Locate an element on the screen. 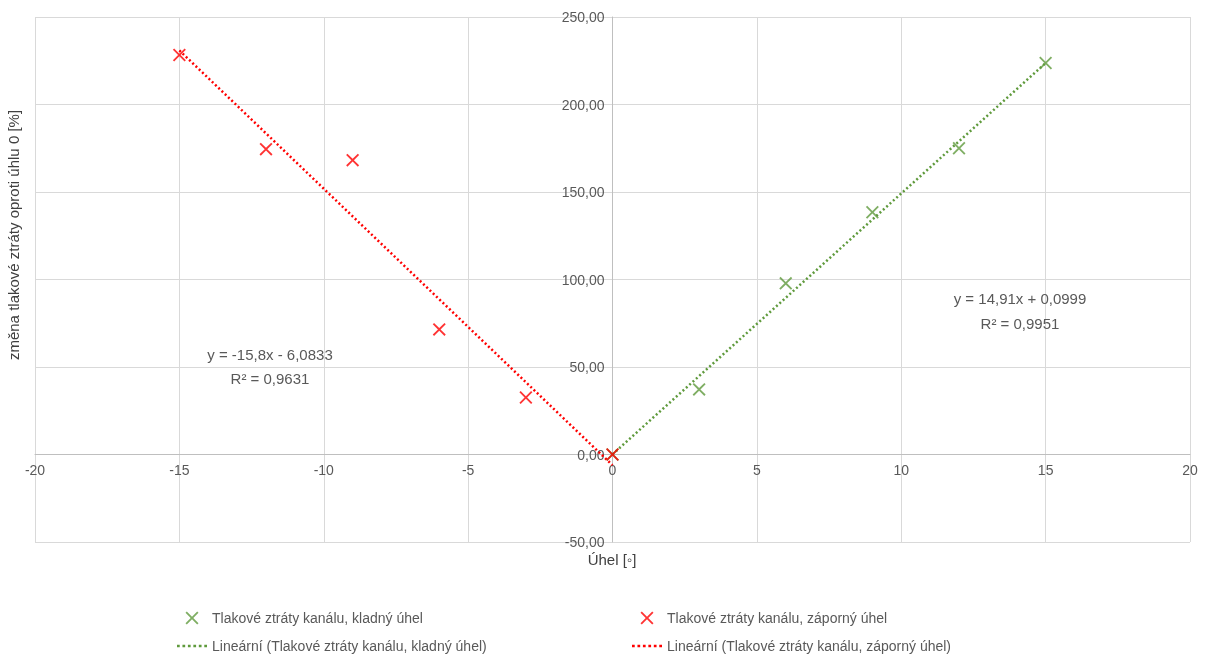 The width and height of the screenshot is (1213, 666). annotation: R² = 0,9631 is located at coordinates (270, 378).